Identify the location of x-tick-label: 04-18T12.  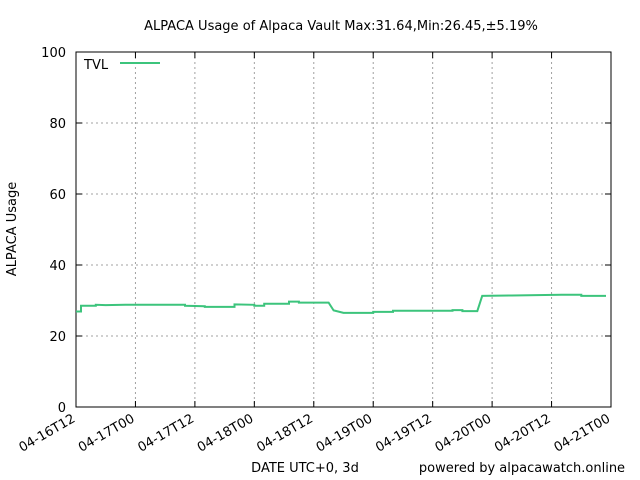
(284, 433).